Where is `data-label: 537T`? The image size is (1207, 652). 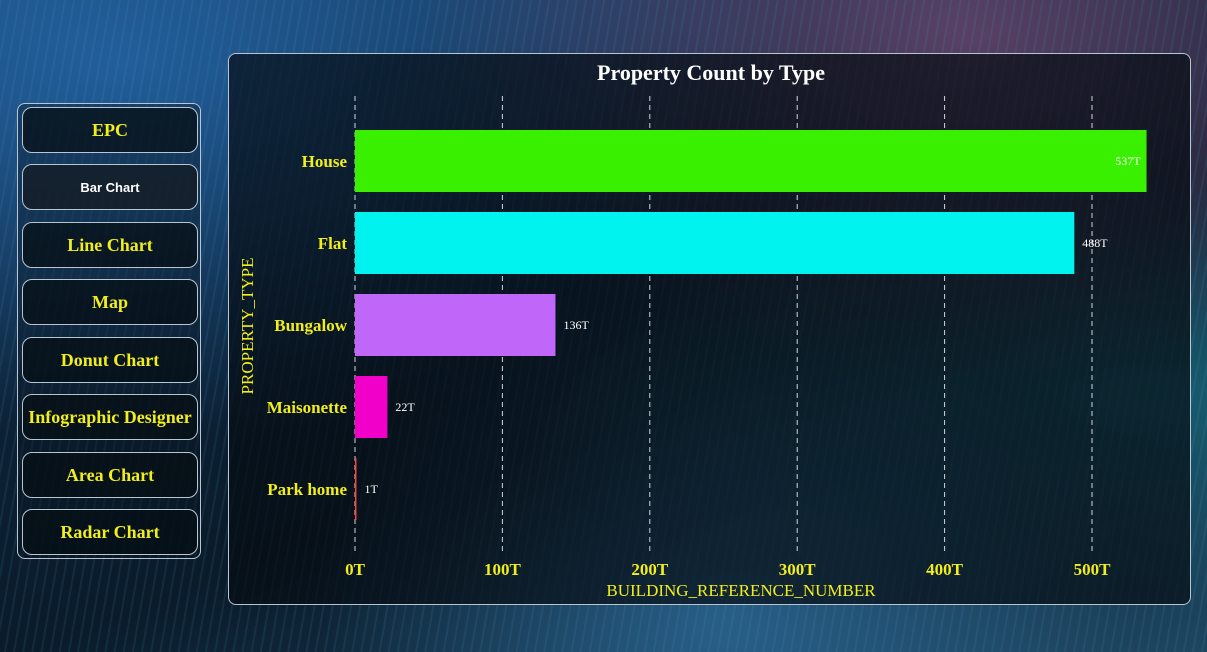
data-label: 537T is located at coordinates (1128, 161).